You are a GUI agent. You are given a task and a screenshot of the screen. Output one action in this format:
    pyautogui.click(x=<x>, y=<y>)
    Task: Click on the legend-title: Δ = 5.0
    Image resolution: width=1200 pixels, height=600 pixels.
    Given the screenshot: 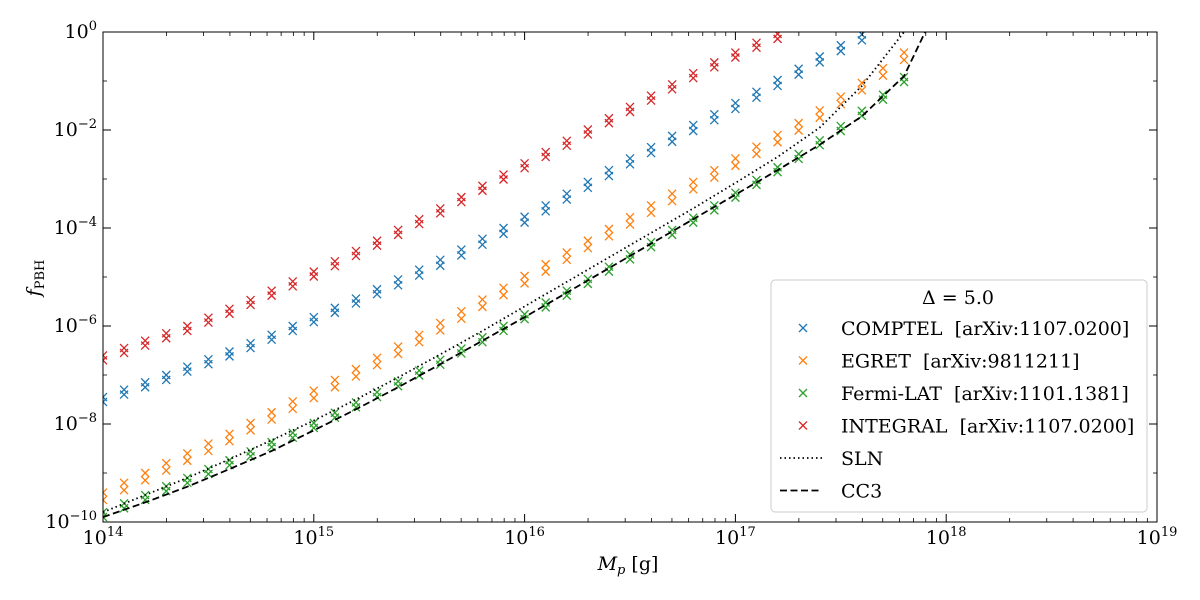 What is the action you would take?
    pyautogui.click(x=958, y=298)
    